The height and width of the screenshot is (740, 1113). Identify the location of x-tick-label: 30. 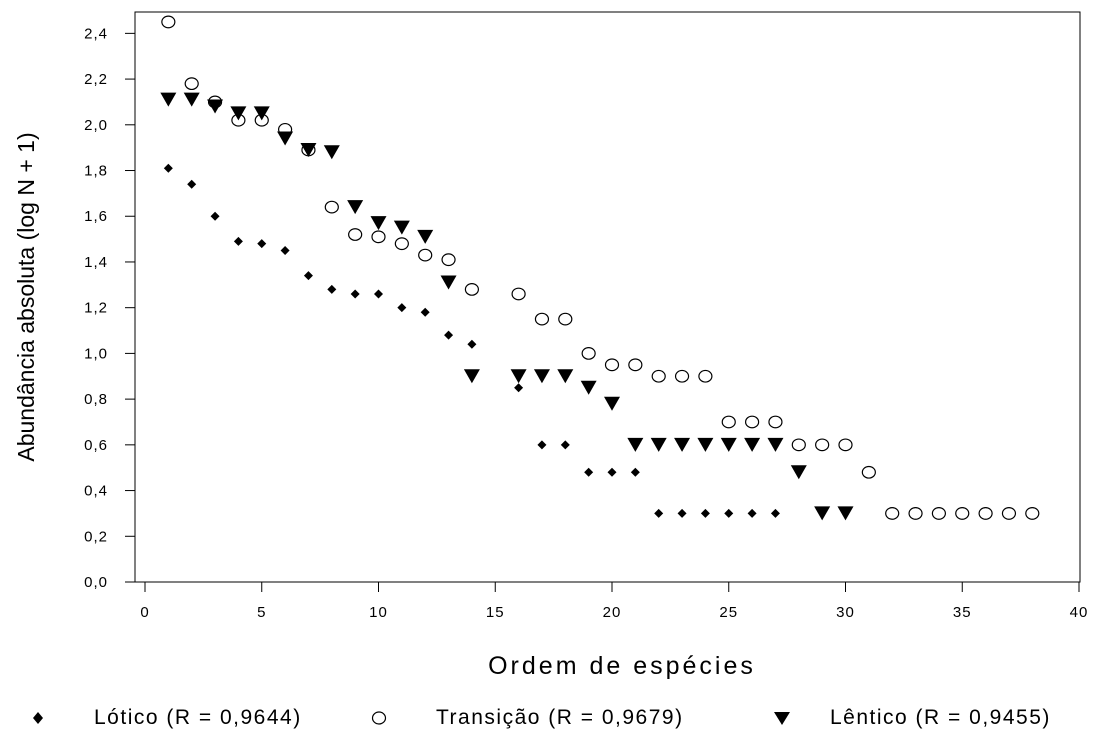
(845, 612).